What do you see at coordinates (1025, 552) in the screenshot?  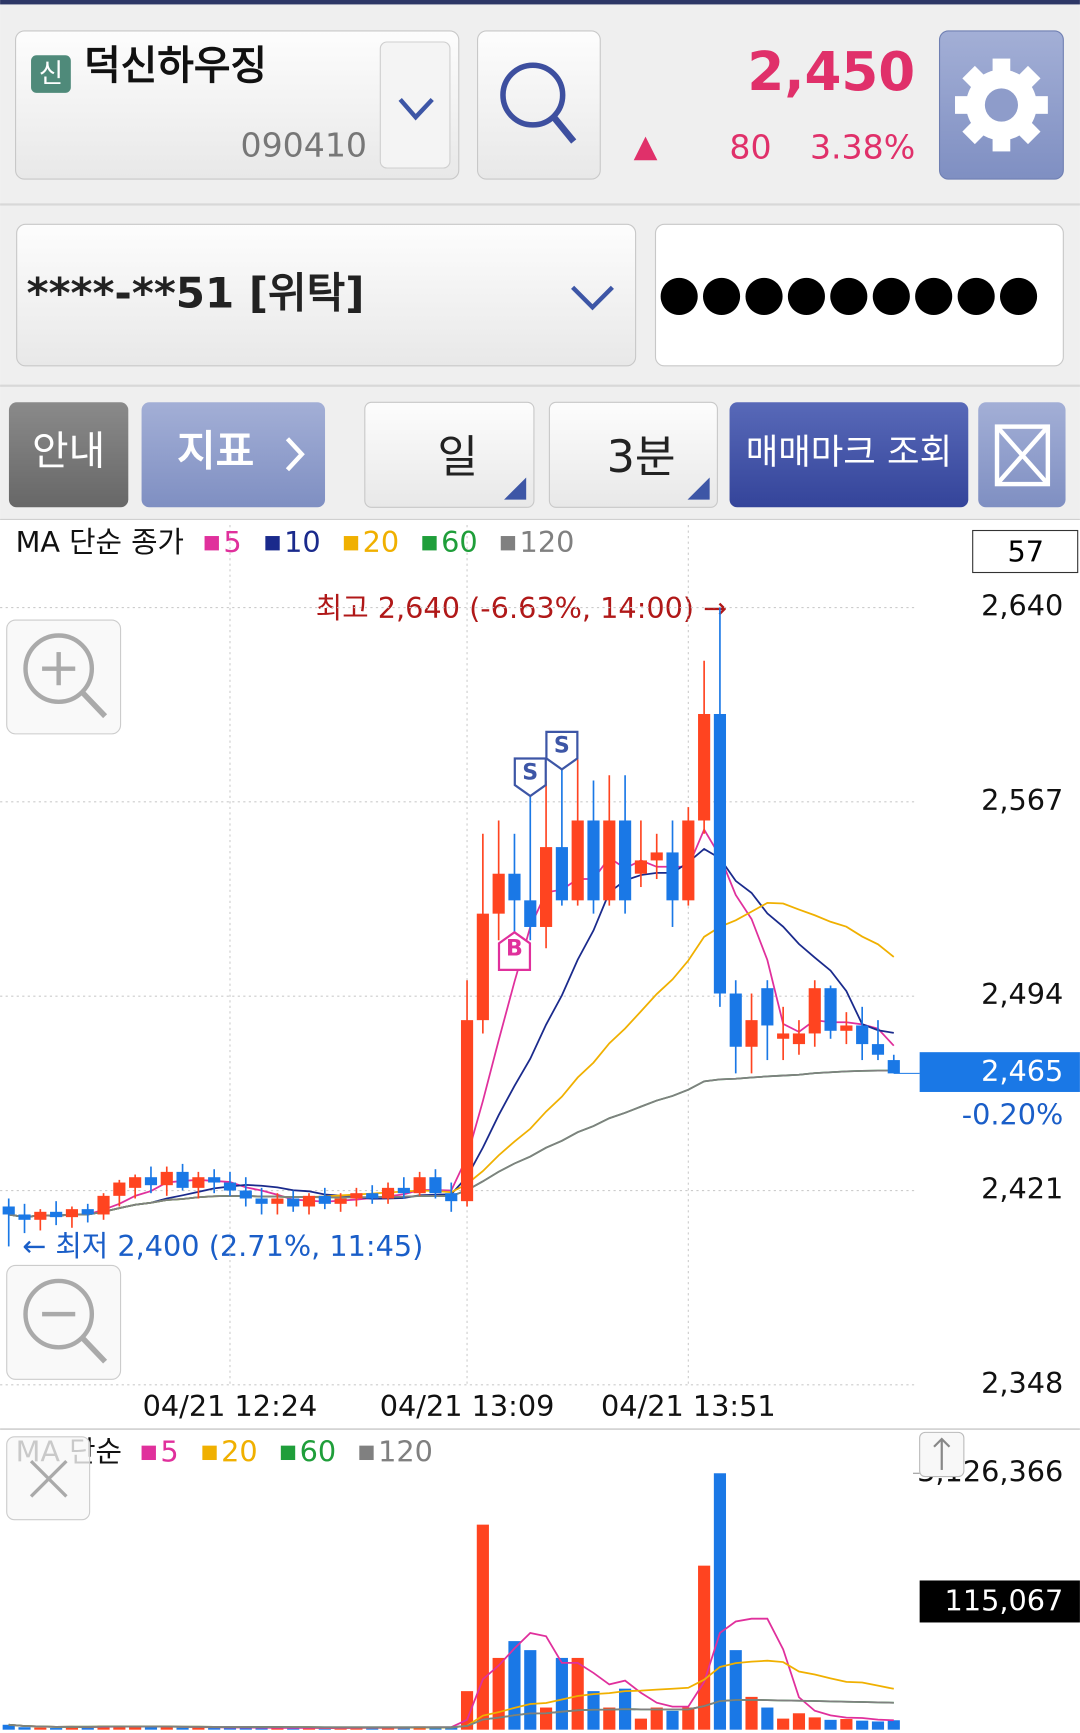 I see `counter: 57` at bounding box center [1025, 552].